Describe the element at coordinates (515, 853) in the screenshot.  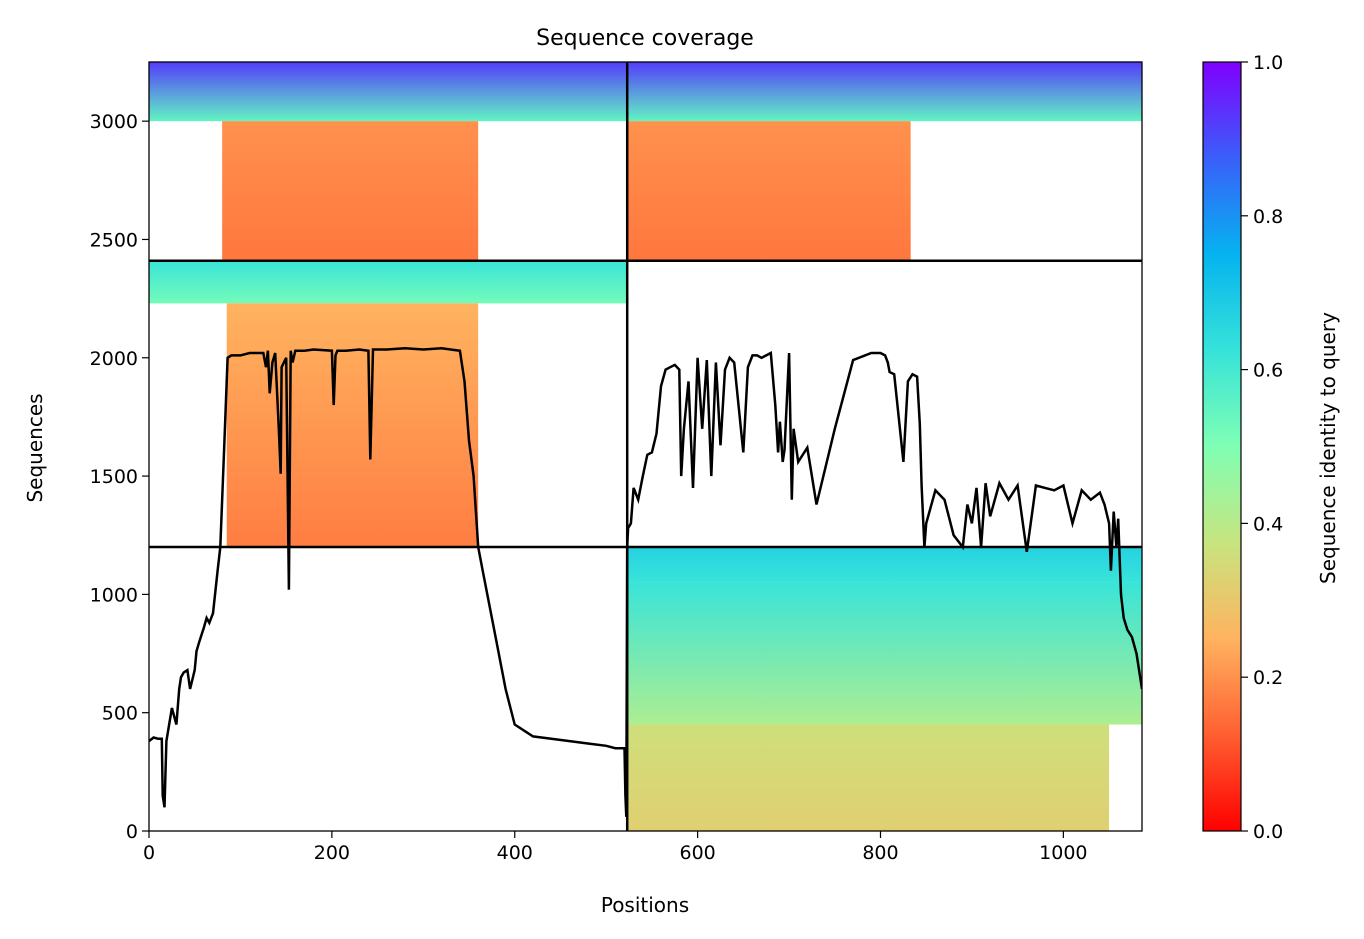
I see `x-tick-label: 400` at that location.